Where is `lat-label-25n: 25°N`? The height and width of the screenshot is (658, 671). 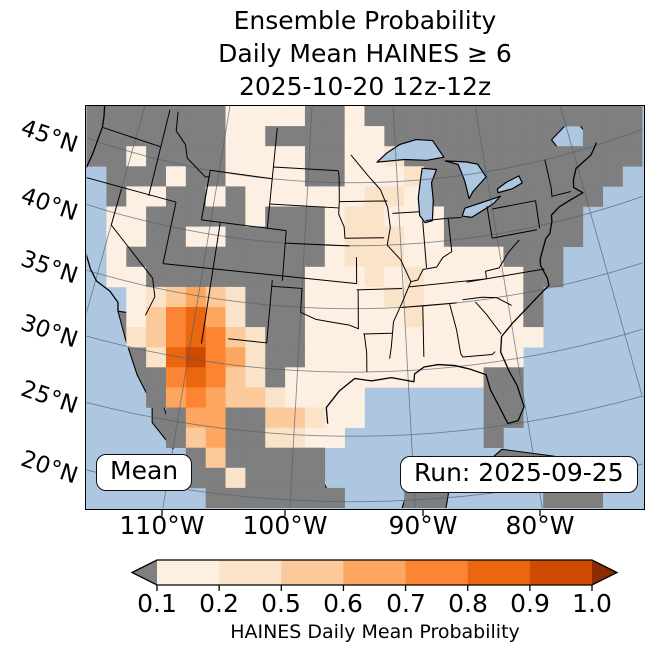
lat-label-25n: 25°N is located at coordinates (49, 397).